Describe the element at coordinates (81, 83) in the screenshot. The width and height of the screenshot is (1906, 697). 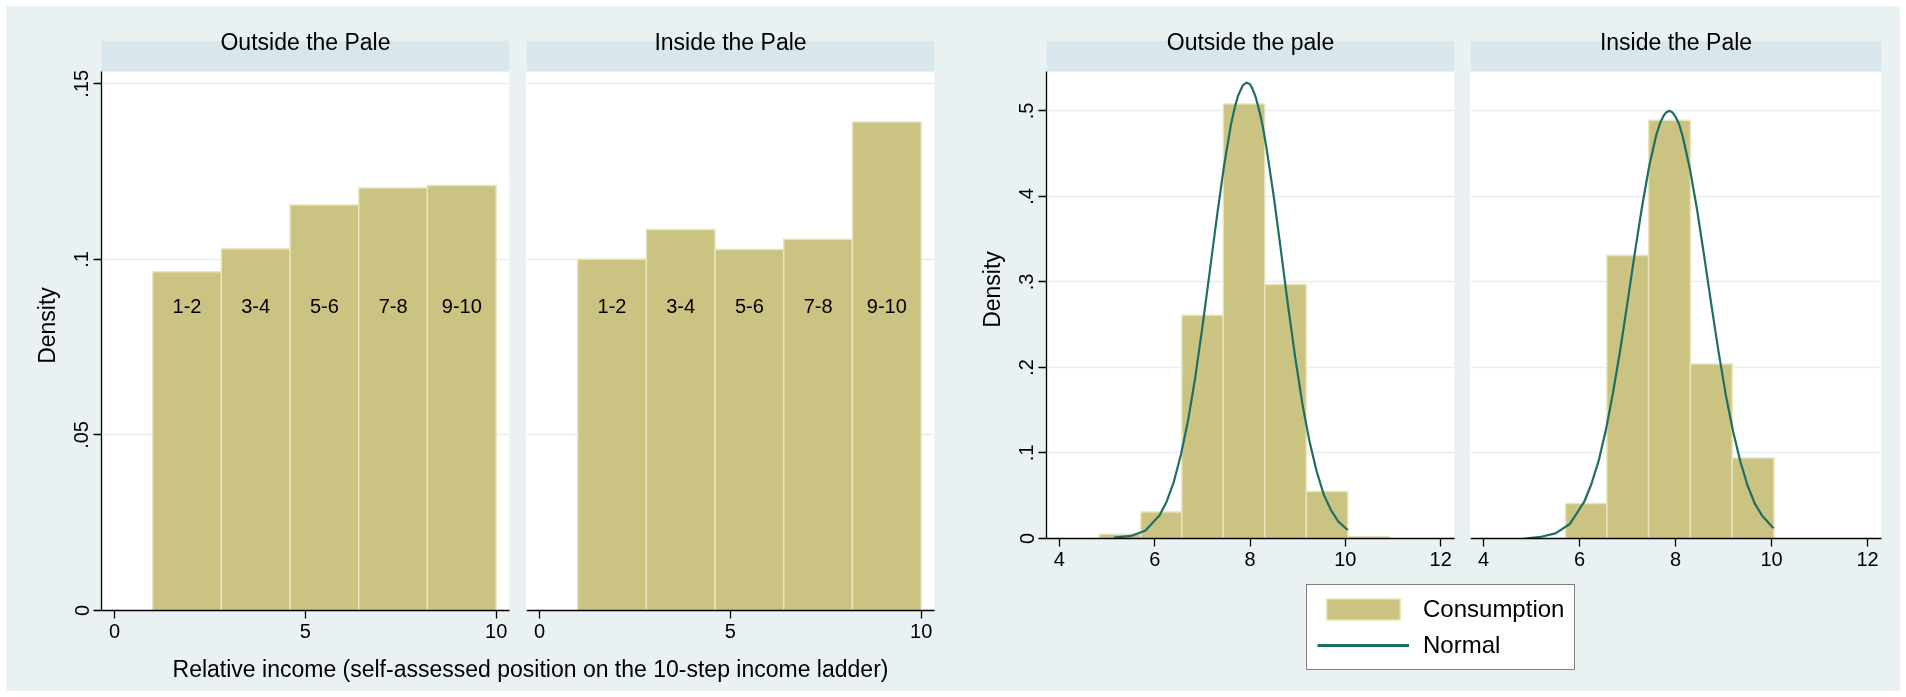
I see `y-tick-label: .15` at that location.